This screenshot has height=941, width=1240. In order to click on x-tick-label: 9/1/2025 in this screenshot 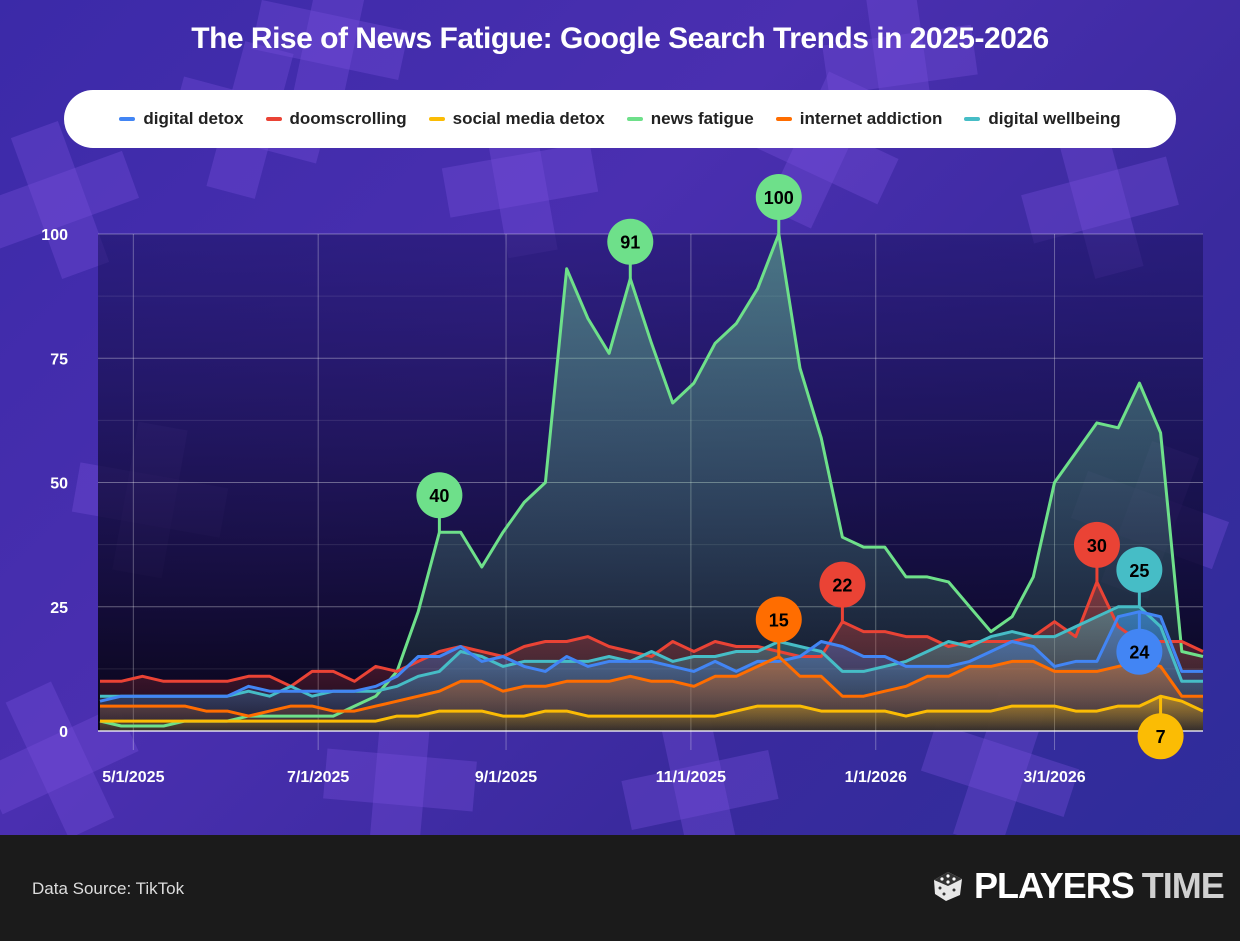, I will do `click(506, 777)`.